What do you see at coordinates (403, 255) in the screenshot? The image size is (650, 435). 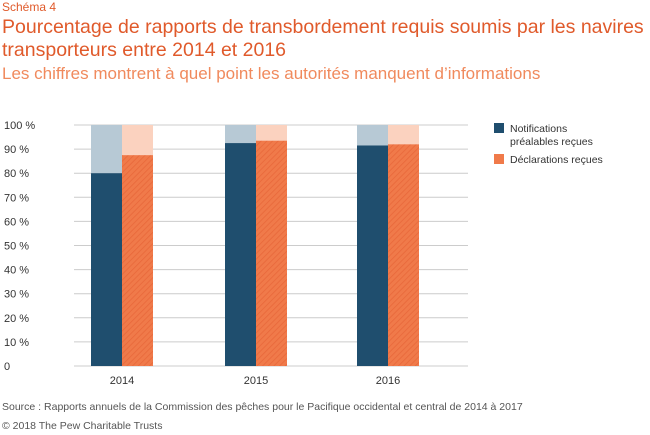 I see `bar-declarations-2016` at bounding box center [403, 255].